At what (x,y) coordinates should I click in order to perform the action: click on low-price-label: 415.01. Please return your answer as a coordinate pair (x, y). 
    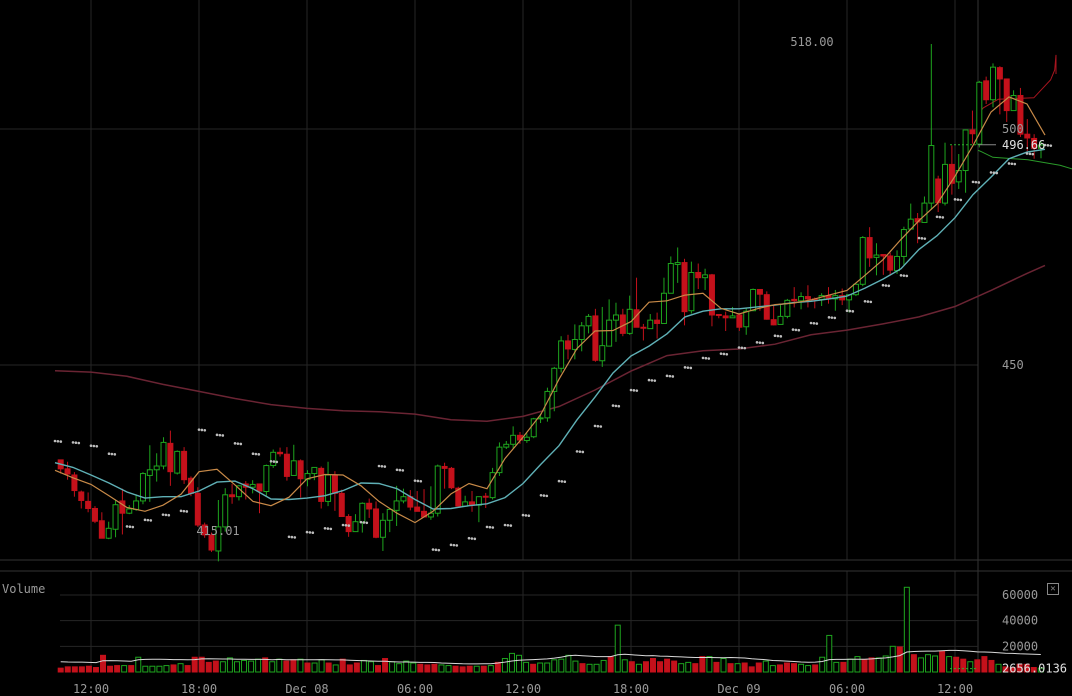
    Looking at the image, I should click on (217, 531).